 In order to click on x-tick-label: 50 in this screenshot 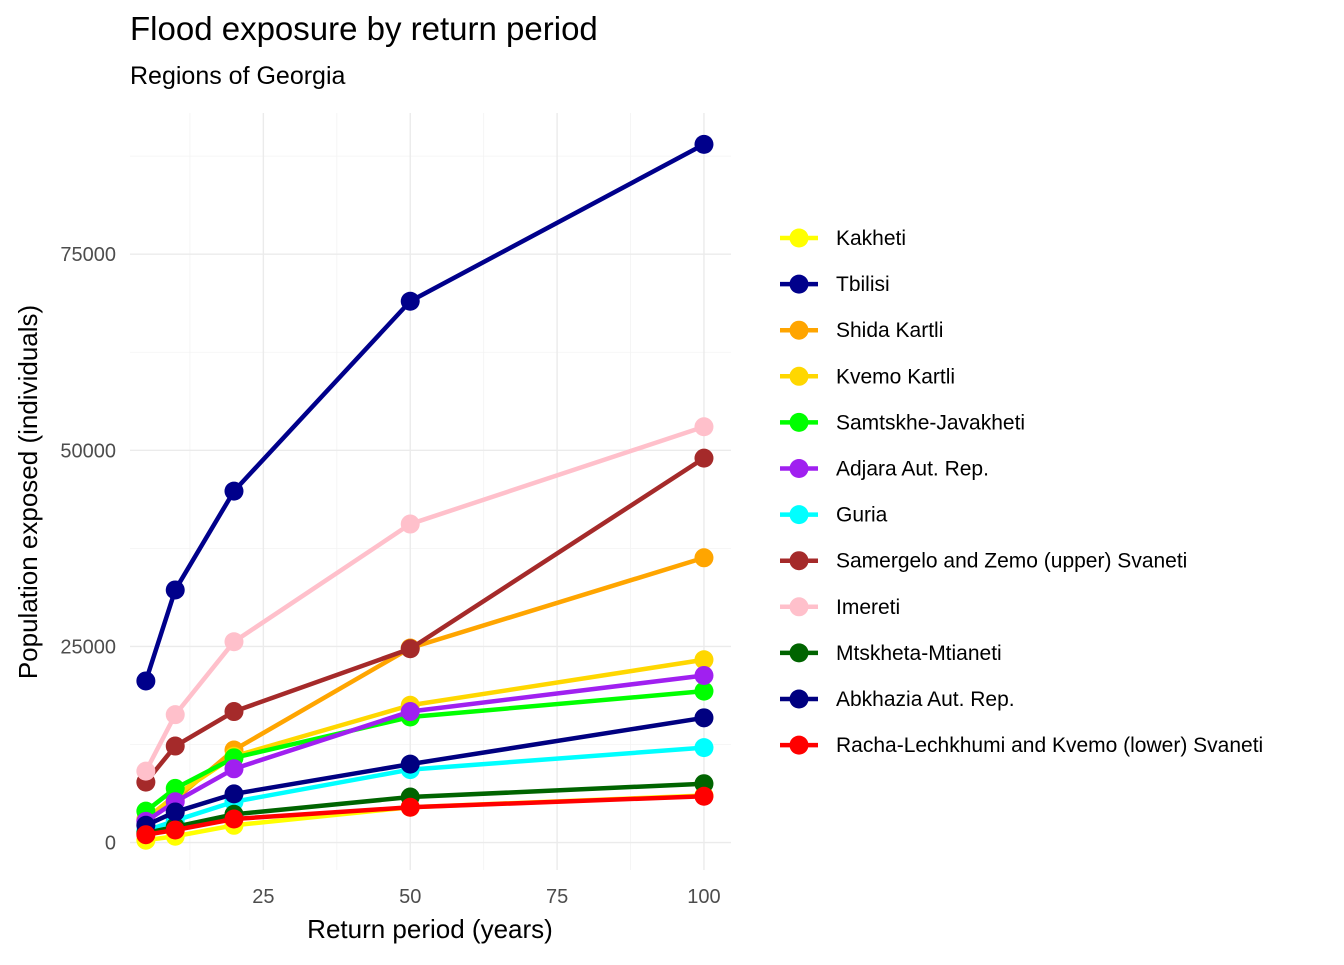, I will do `click(410, 897)`.